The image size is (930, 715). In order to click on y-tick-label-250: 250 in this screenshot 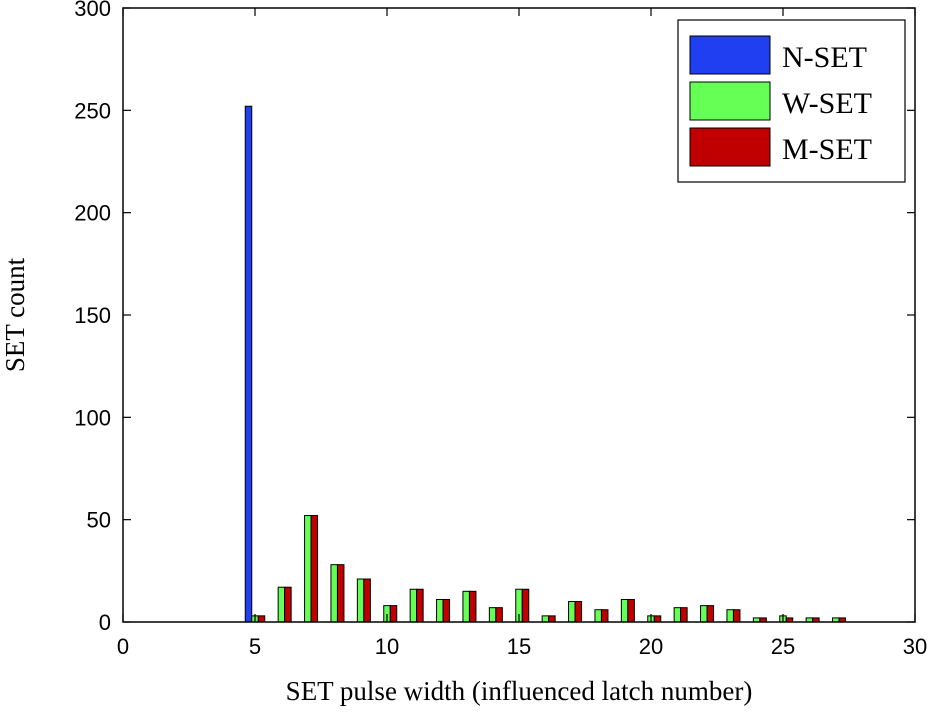, I will do `click(92, 110)`.